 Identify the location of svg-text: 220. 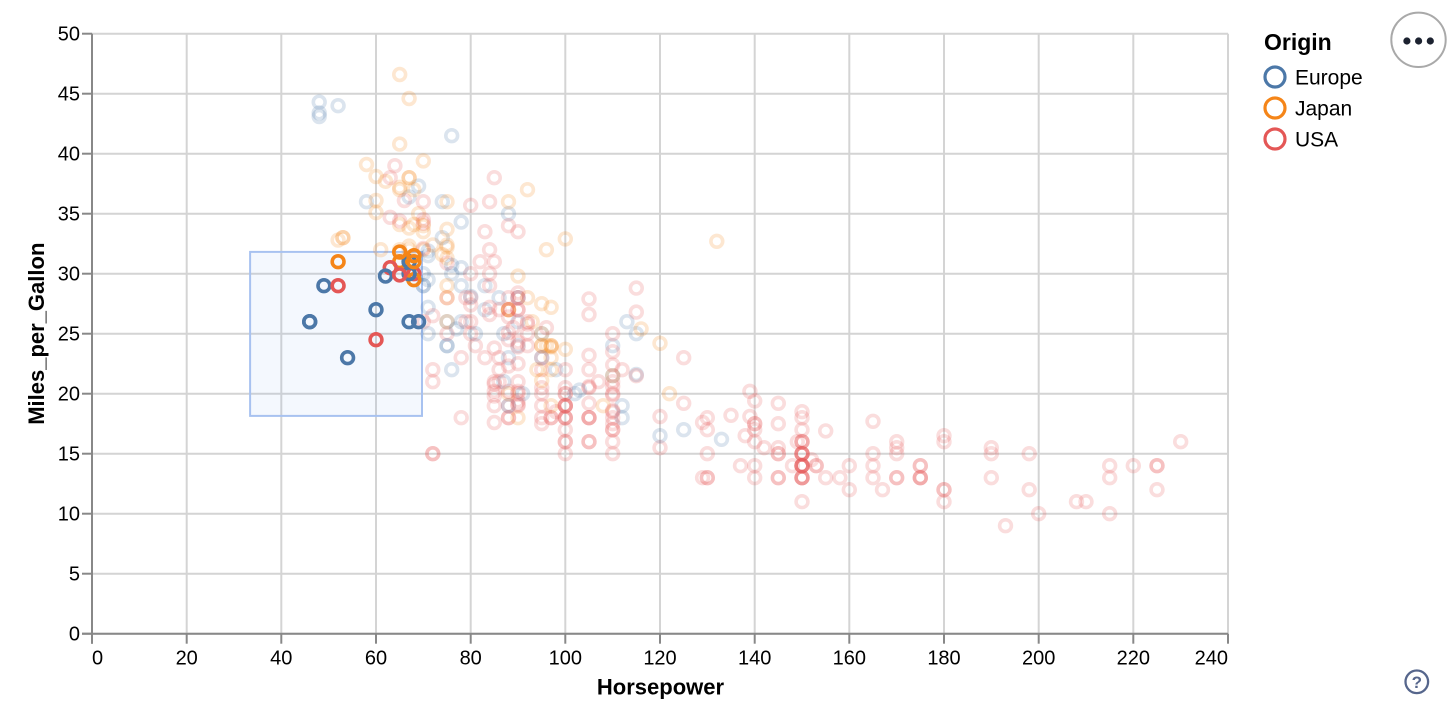
(1133, 659).